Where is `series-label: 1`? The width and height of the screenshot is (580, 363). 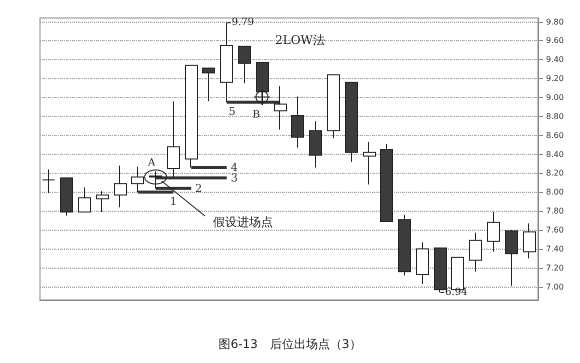 series-label: 1 is located at coordinates (173, 201).